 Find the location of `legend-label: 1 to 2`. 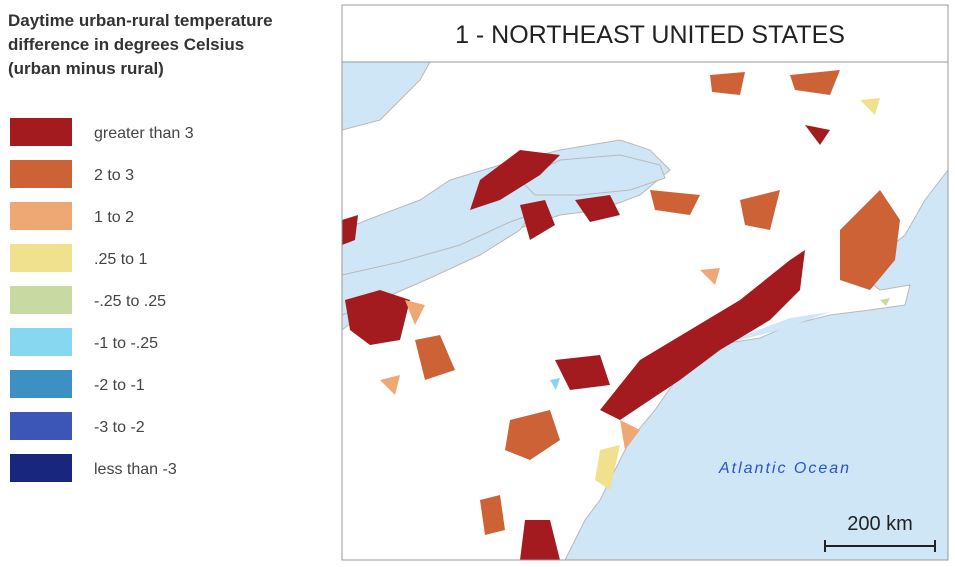

legend-label: 1 to 2 is located at coordinates (114, 217).